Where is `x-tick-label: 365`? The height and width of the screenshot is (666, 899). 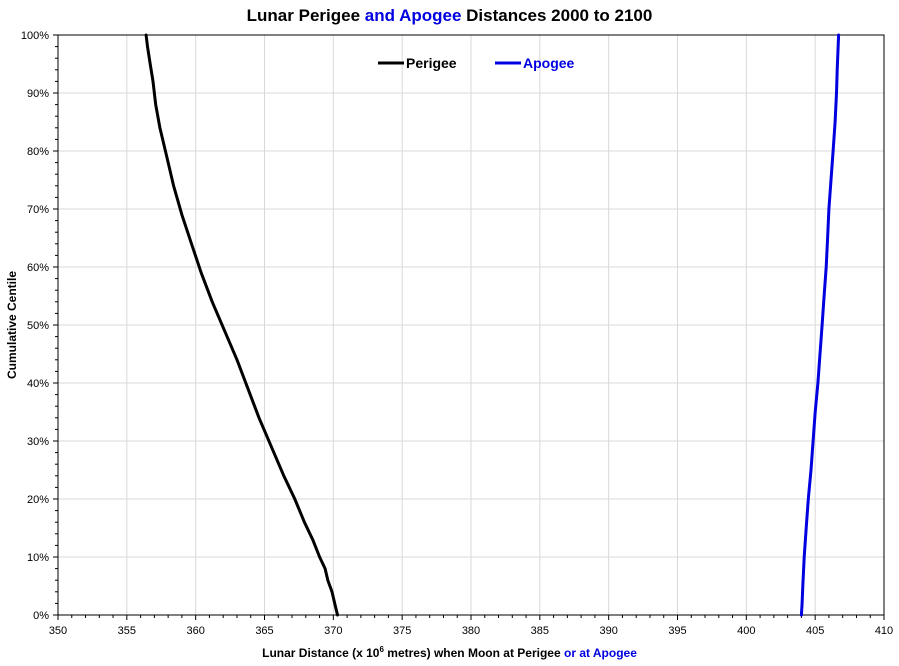
x-tick-label: 365 is located at coordinates (264, 631).